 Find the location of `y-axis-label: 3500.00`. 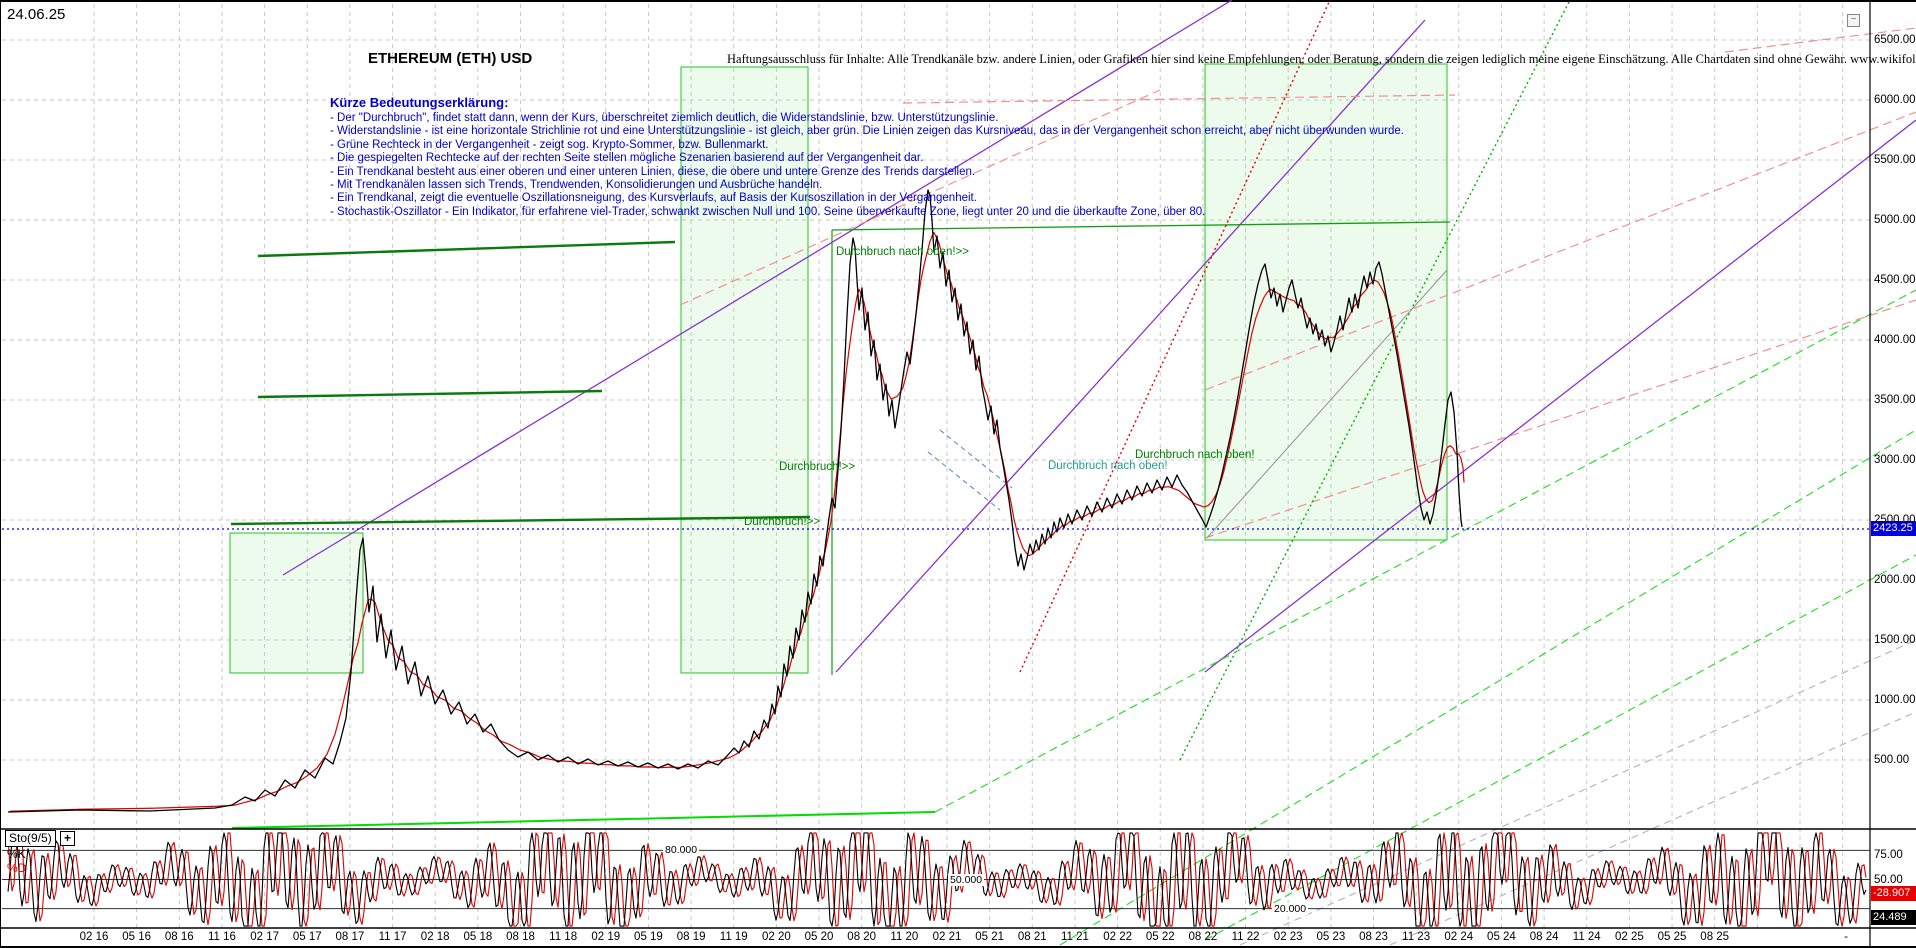

y-axis-label: 3500.00 is located at coordinates (1895, 400).